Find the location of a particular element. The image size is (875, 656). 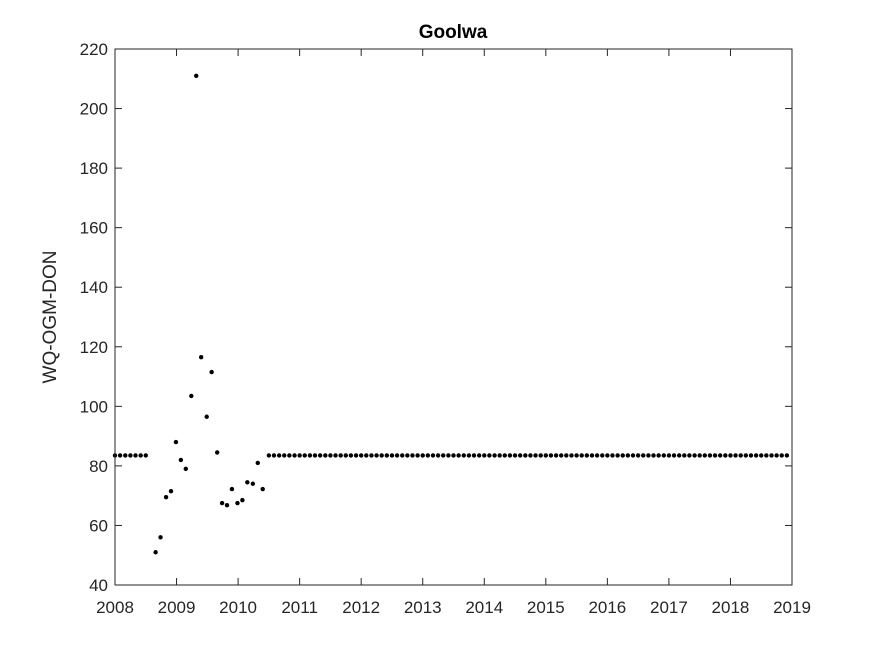

chart-title: Goolwa is located at coordinates (453, 32).